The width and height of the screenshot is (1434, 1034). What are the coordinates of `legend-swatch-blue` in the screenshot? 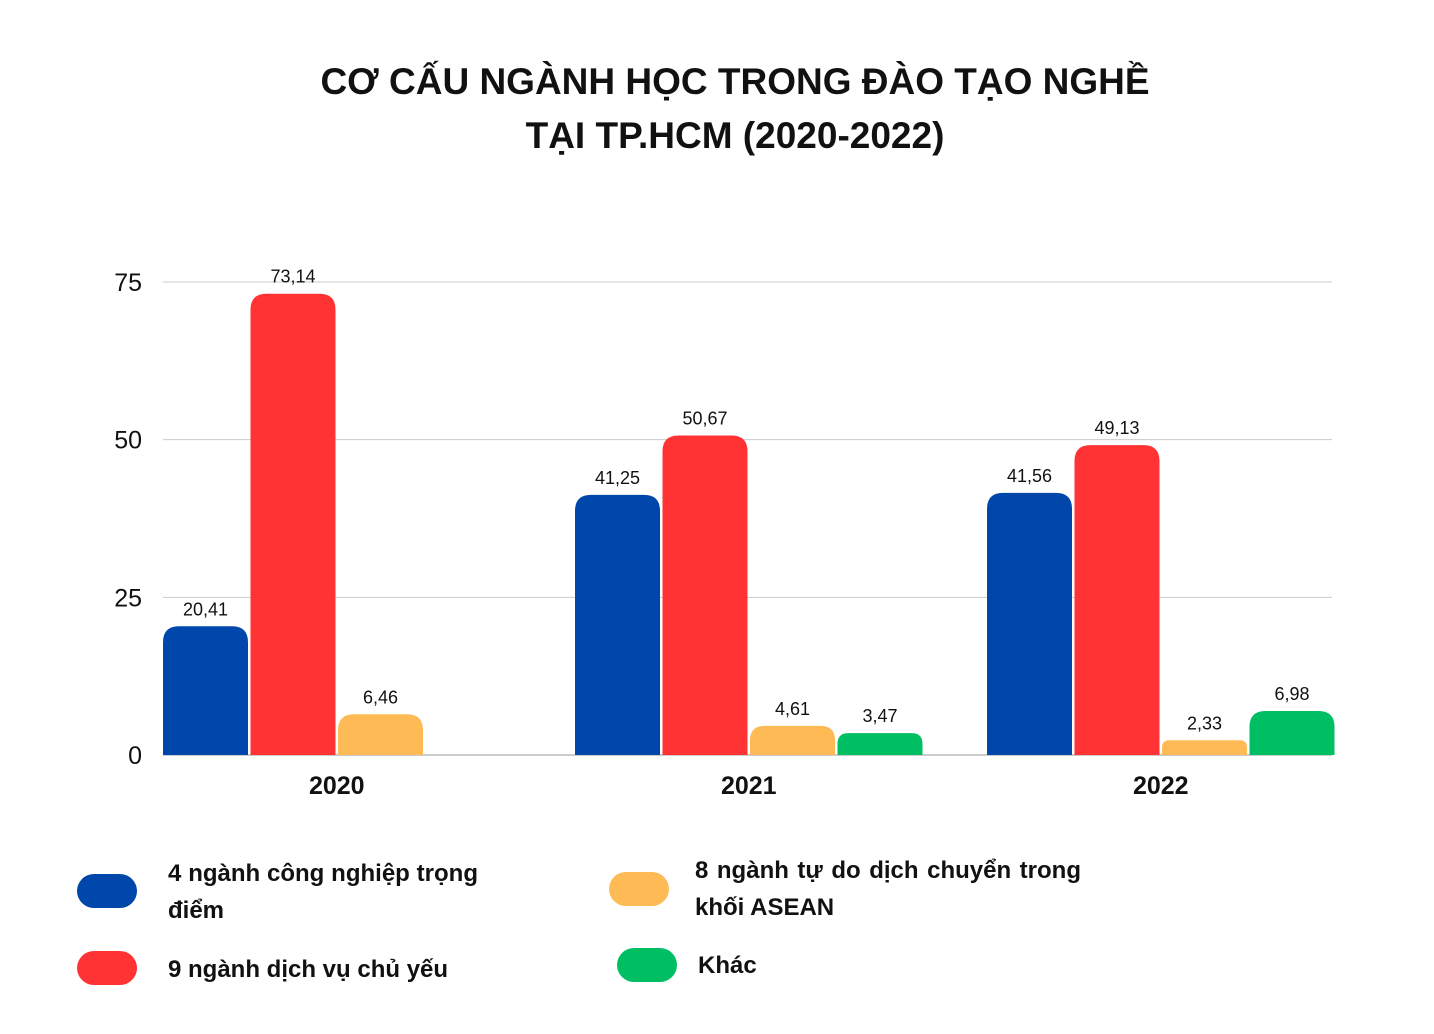 It's located at (107, 891).